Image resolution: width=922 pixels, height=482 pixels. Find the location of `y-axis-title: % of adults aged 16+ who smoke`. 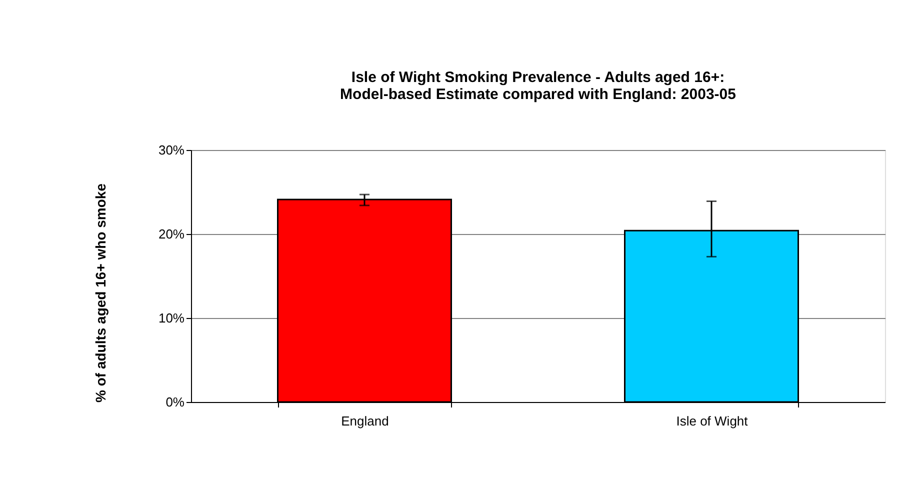

y-axis-title: % of adults aged 16+ who smoke is located at coordinates (100, 292).